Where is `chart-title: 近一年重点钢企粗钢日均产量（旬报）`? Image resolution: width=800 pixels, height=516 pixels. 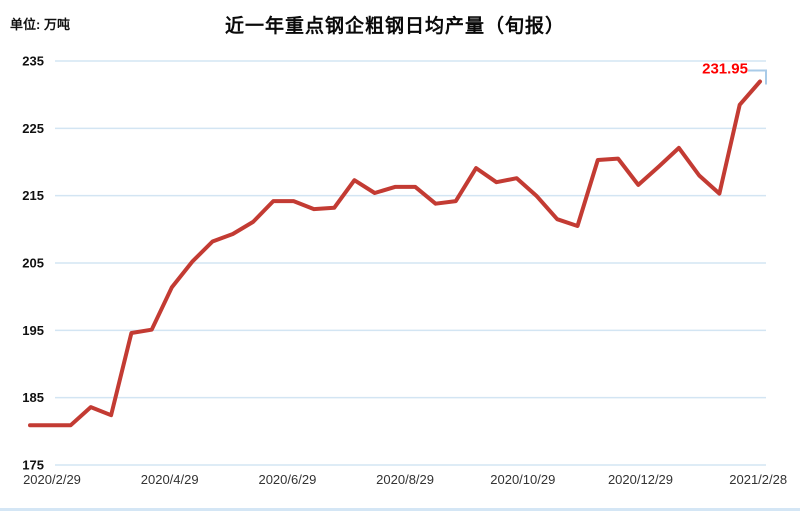 chart-title: 近一年重点钢企粗钢日均产量（旬报） is located at coordinates (394, 26).